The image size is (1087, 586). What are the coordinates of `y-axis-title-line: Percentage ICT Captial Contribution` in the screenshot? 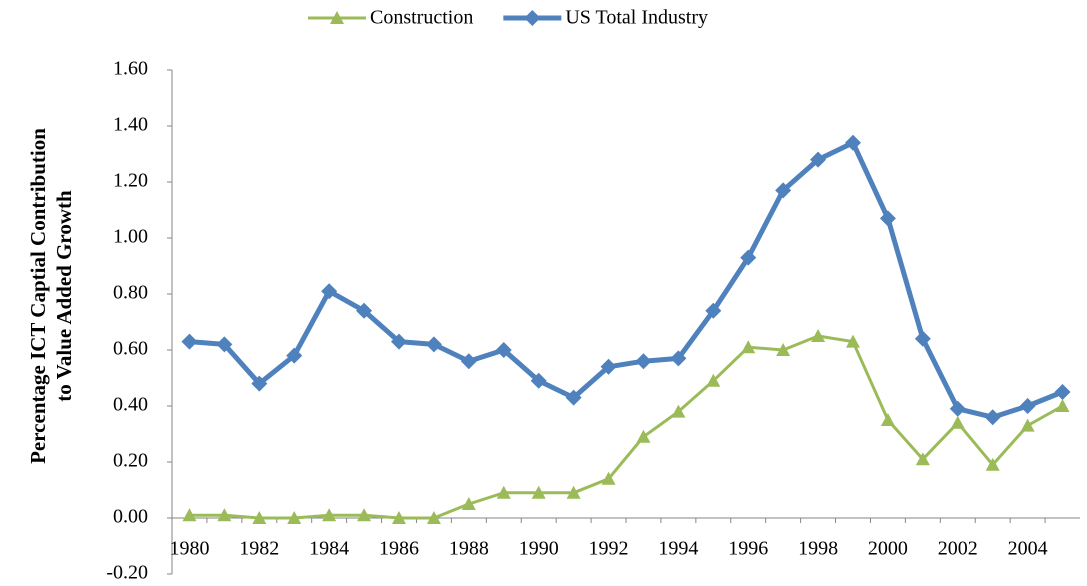 It's located at (38, 296).